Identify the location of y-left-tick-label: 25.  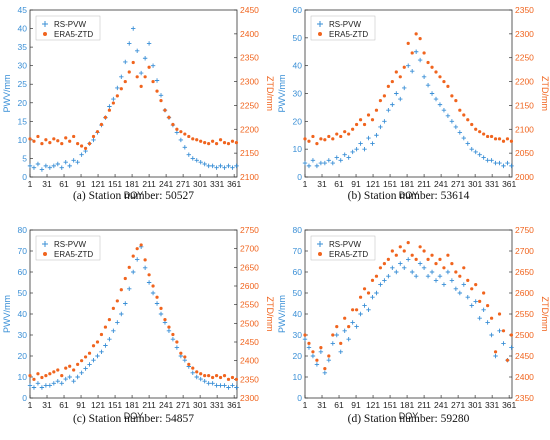
(23, 84).